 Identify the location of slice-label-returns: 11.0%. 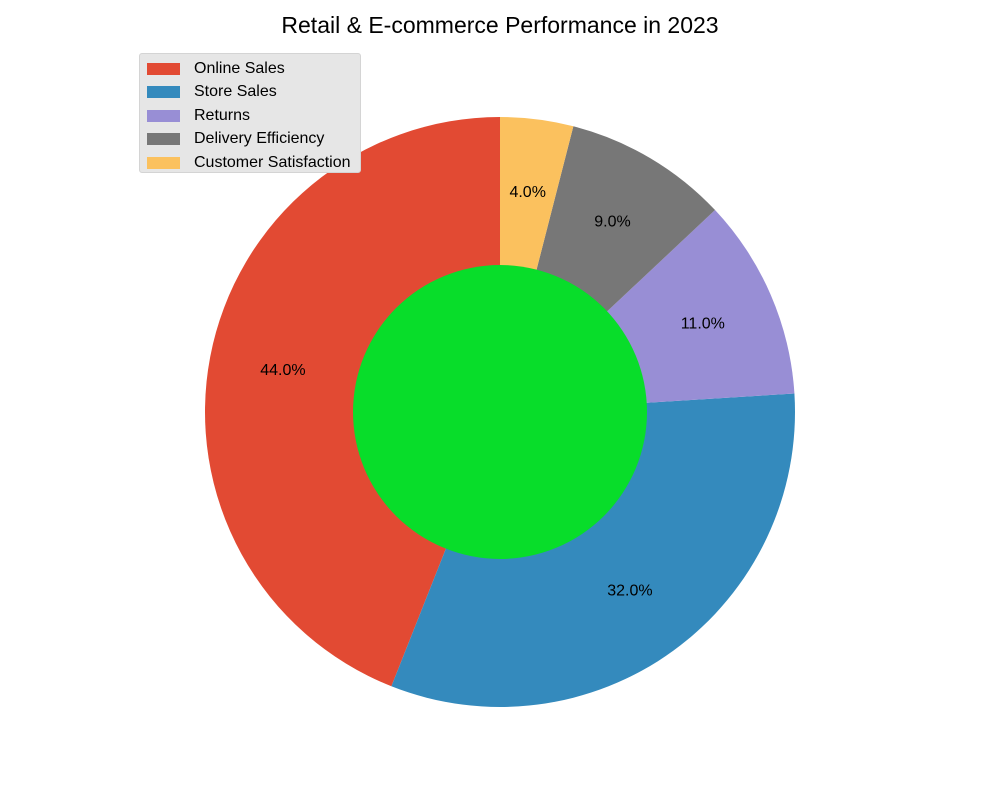
(703, 324).